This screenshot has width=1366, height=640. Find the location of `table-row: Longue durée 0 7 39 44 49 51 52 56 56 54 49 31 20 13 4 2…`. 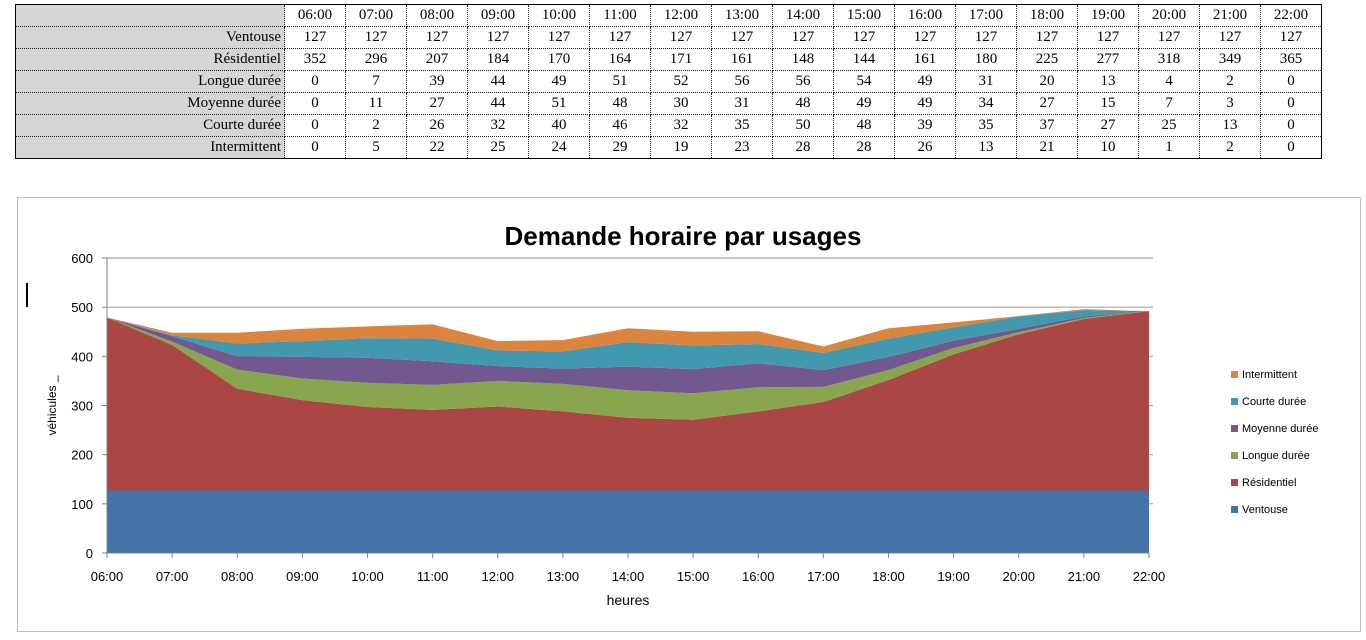

table-row: Longue durée 0 7 39 44 49 51 52 56 56 54 49 31 20 13 4 2… is located at coordinates (668, 81).